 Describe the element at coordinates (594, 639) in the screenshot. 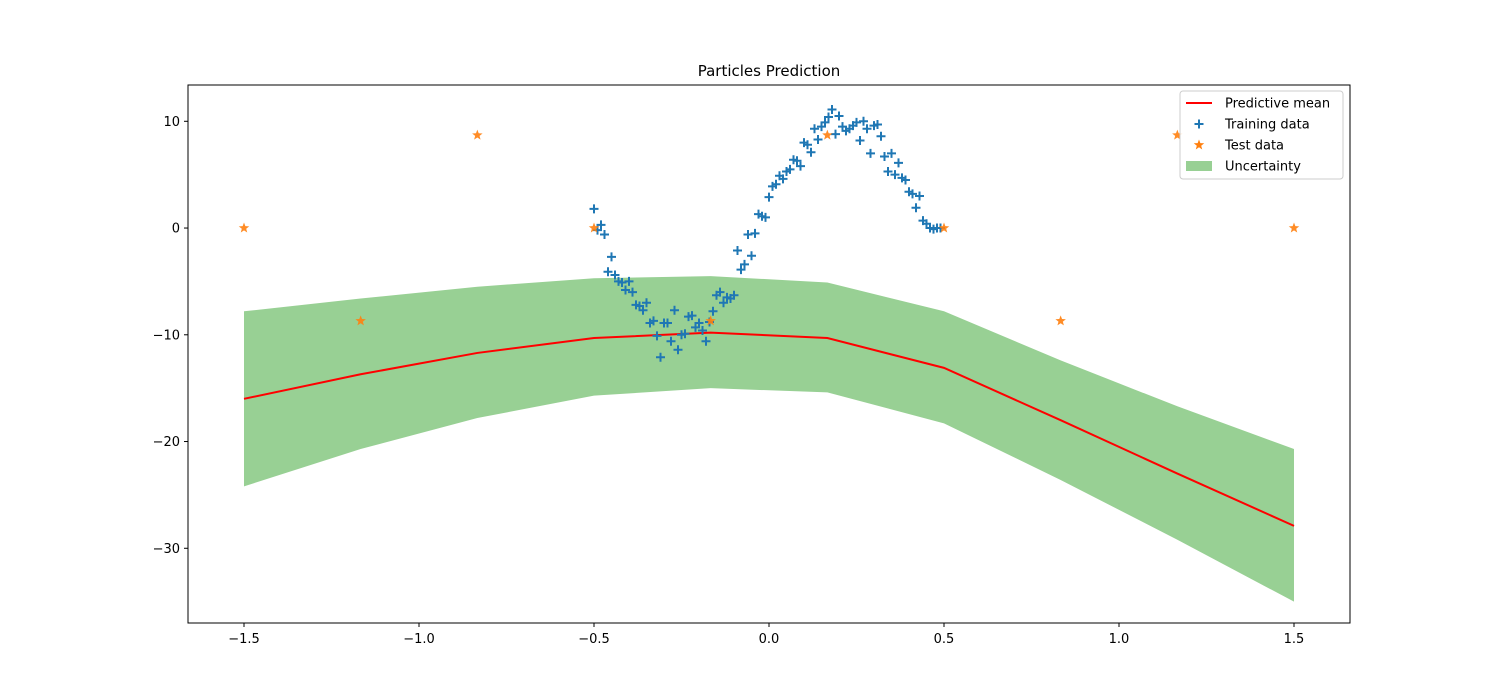

I see `x-tick-label: −0.5` at that location.